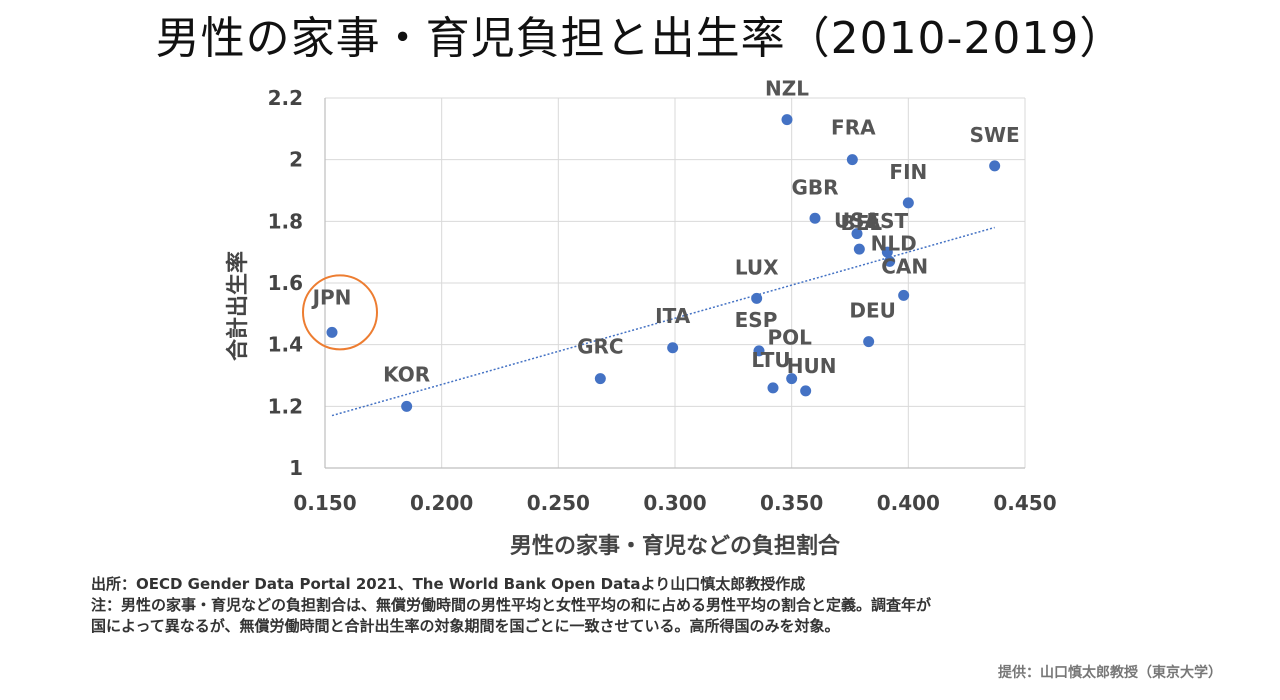  Describe the element at coordinates (815, 218) in the screenshot. I see `point-GBR` at that location.